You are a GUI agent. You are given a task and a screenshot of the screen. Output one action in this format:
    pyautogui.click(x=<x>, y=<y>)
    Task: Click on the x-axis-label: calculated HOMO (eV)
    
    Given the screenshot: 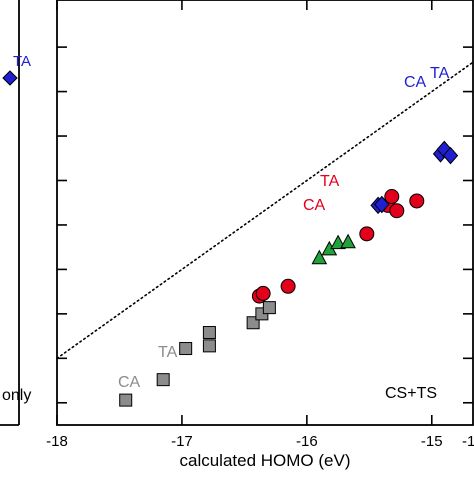 What is the action you would take?
    pyautogui.click(x=265, y=460)
    